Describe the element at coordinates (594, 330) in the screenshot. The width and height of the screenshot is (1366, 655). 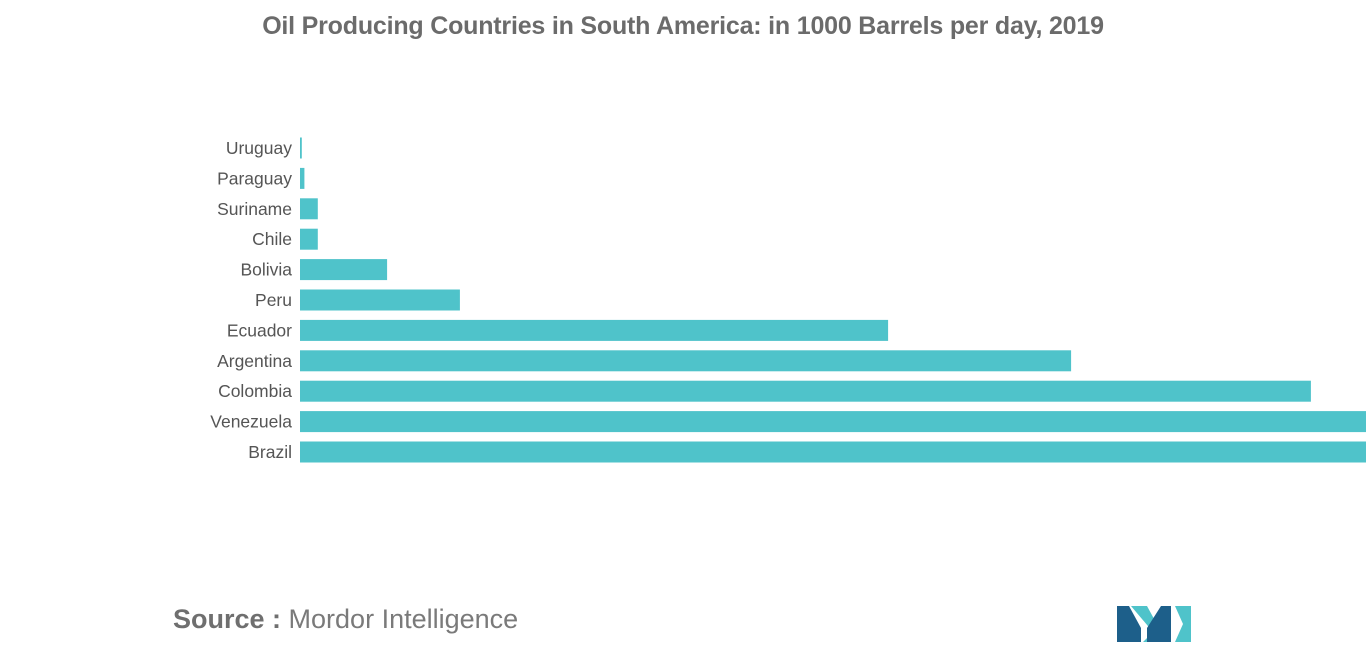
I see `bar-ecuador` at that location.